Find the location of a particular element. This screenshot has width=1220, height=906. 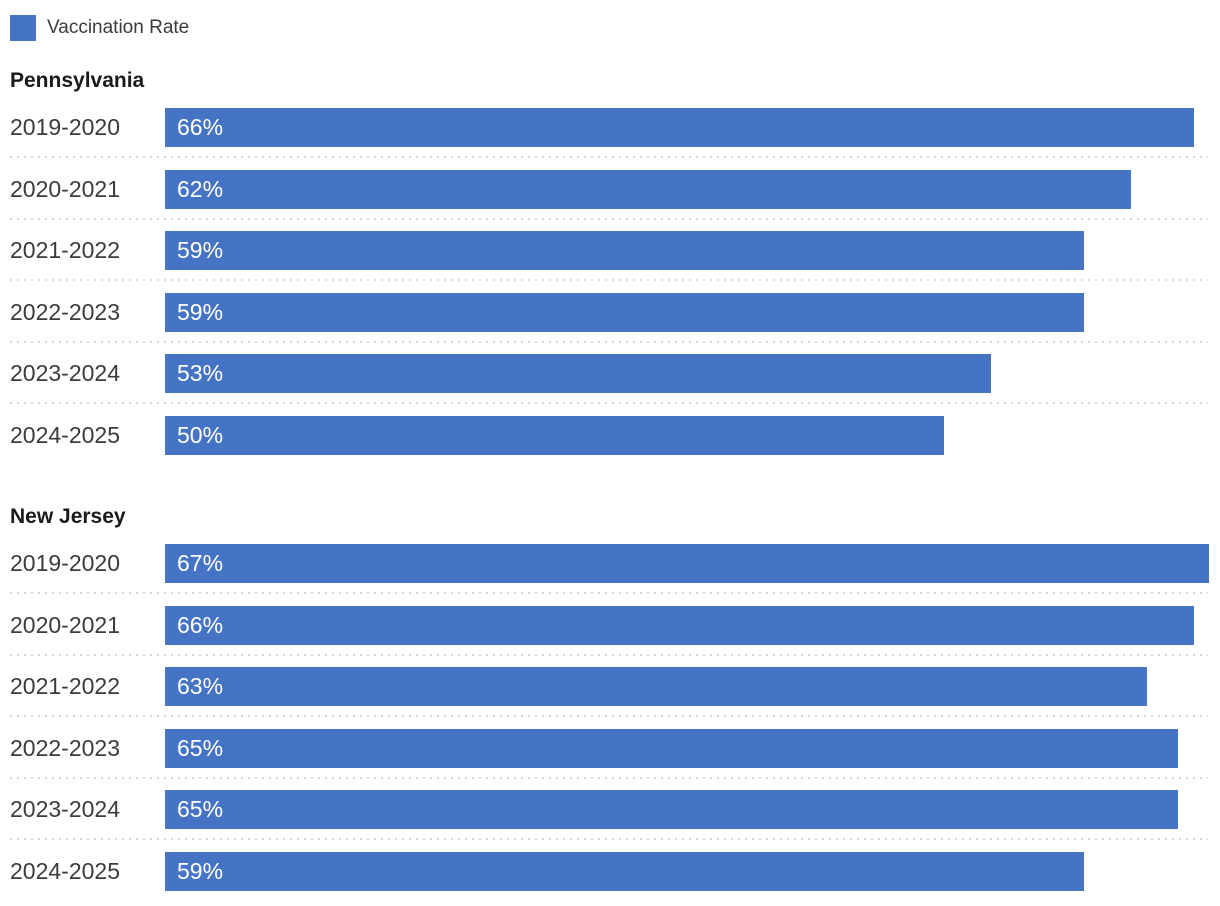

bar-track: 53% is located at coordinates (692, 373).